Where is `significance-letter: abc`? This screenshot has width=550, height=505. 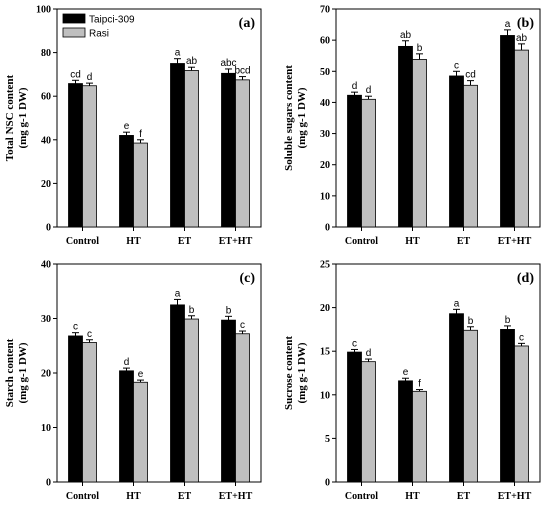 significance-letter: abc is located at coordinates (228, 63).